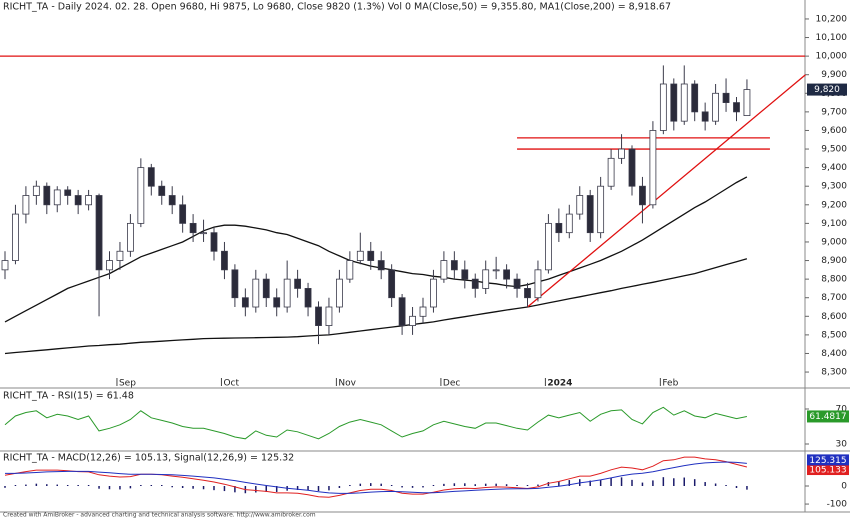 The image size is (850, 519). Describe the element at coordinates (832, 38) in the screenshot. I see `y-tick-label: 10,100` at that location.